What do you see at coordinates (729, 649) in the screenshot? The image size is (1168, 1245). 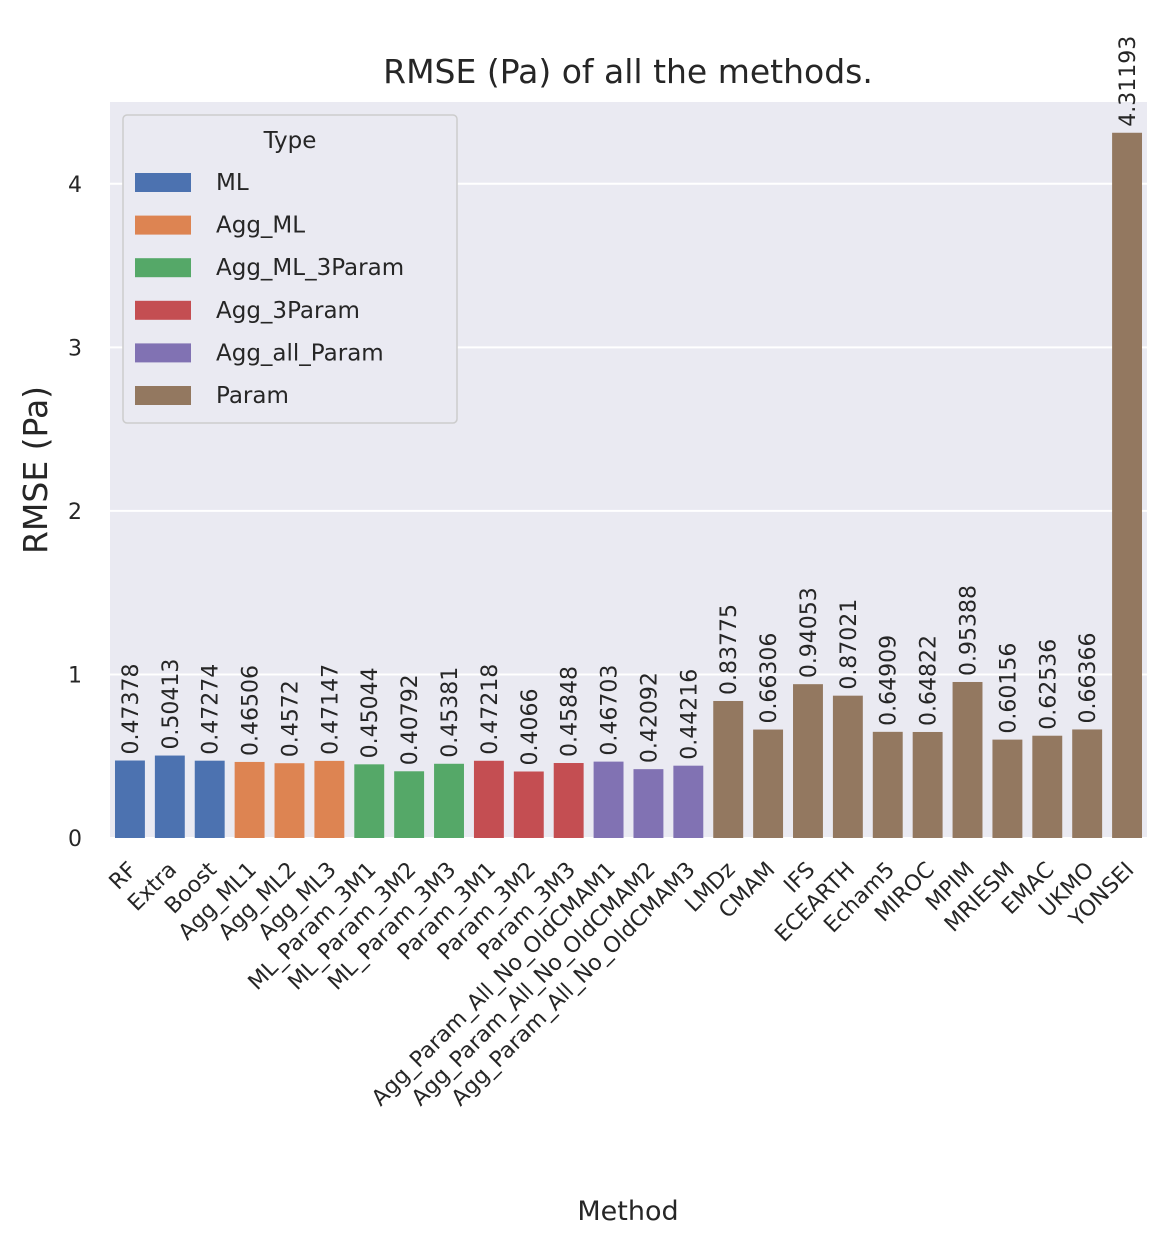 I see `data-label: 0.83775` at bounding box center [729, 649].